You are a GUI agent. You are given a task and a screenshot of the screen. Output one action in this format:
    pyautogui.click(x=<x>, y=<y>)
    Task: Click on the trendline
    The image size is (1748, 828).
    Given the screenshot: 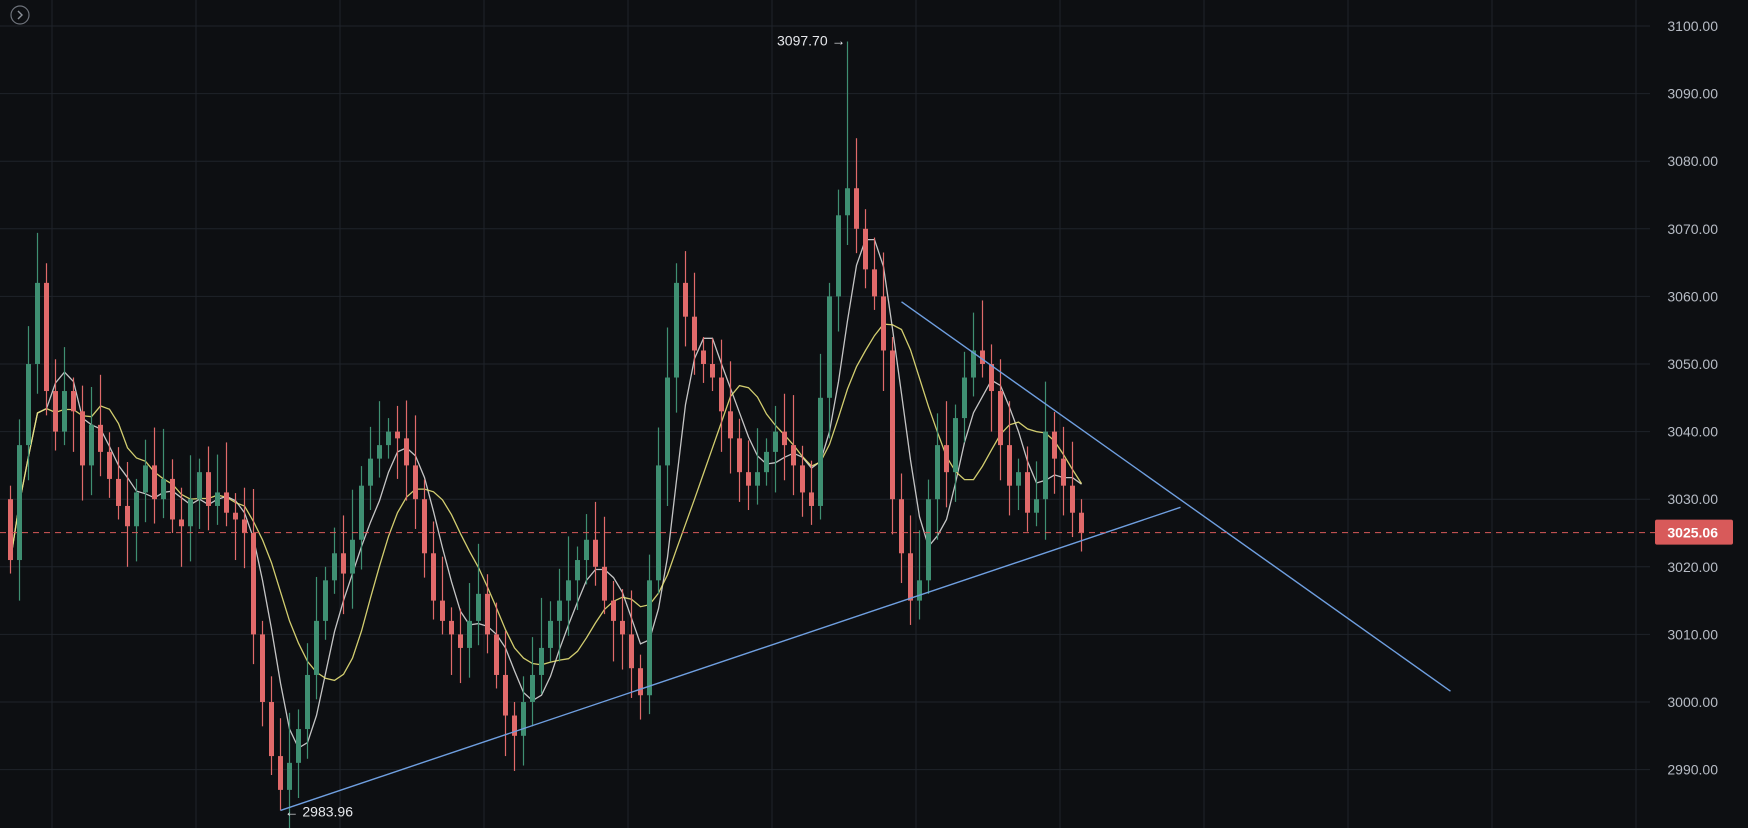 What is the action you would take?
    pyautogui.click(x=1176, y=496)
    